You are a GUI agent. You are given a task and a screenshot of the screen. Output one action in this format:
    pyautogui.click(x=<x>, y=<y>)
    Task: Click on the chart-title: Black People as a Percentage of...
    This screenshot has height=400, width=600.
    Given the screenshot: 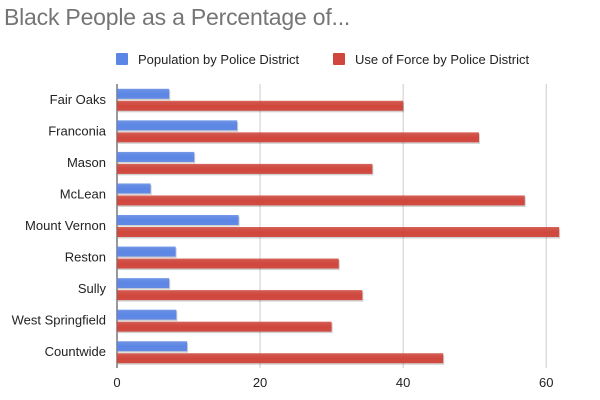 What is the action you would take?
    pyautogui.click(x=177, y=17)
    